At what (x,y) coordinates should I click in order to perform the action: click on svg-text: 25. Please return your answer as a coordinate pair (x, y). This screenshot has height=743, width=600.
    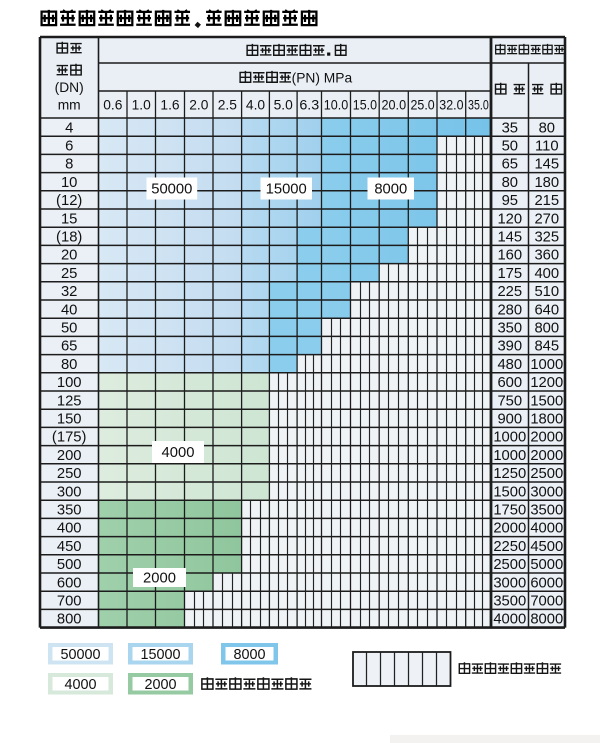
    Looking at the image, I should click on (69, 274).